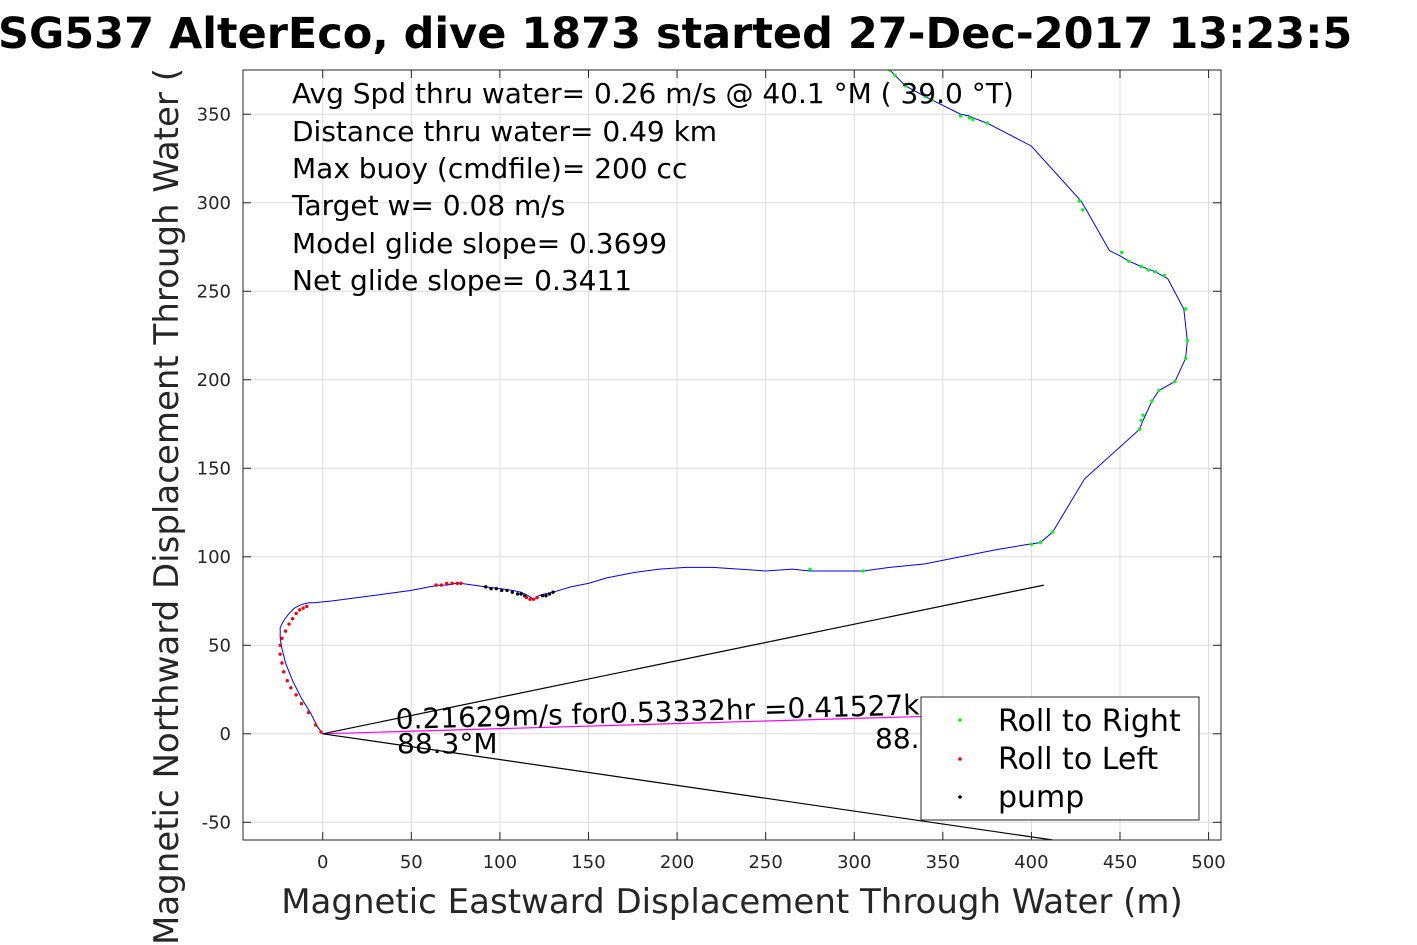  Describe the element at coordinates (683, 659) in the screenshot. I see `cone-upper` at that location.